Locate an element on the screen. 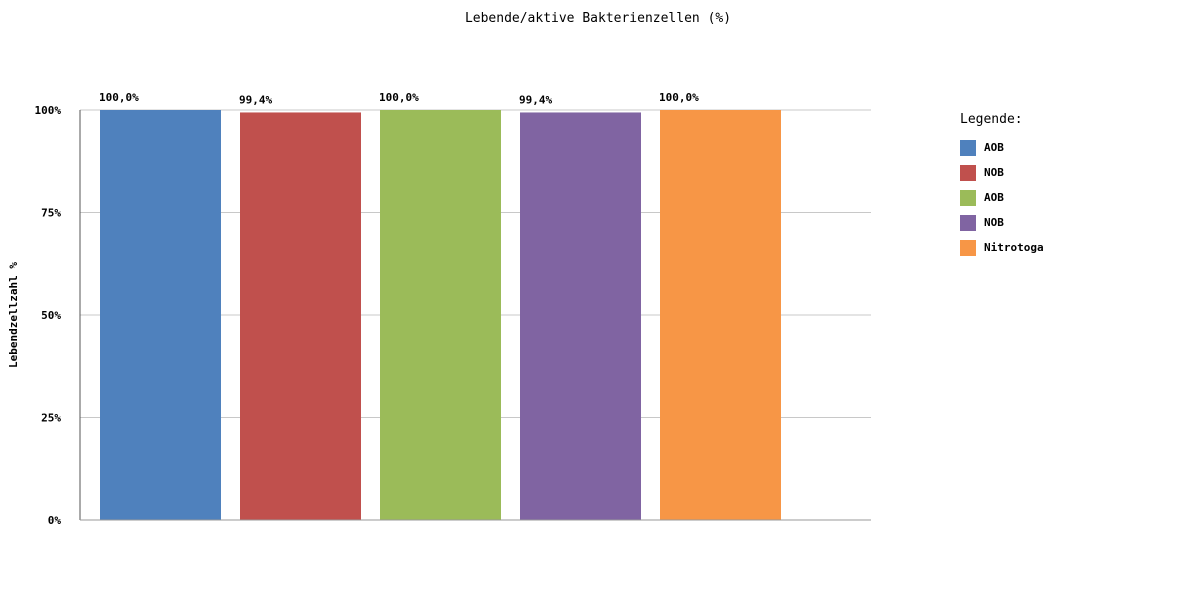  legend-label: Nitrotoga is located at coordinates (1014, 247).